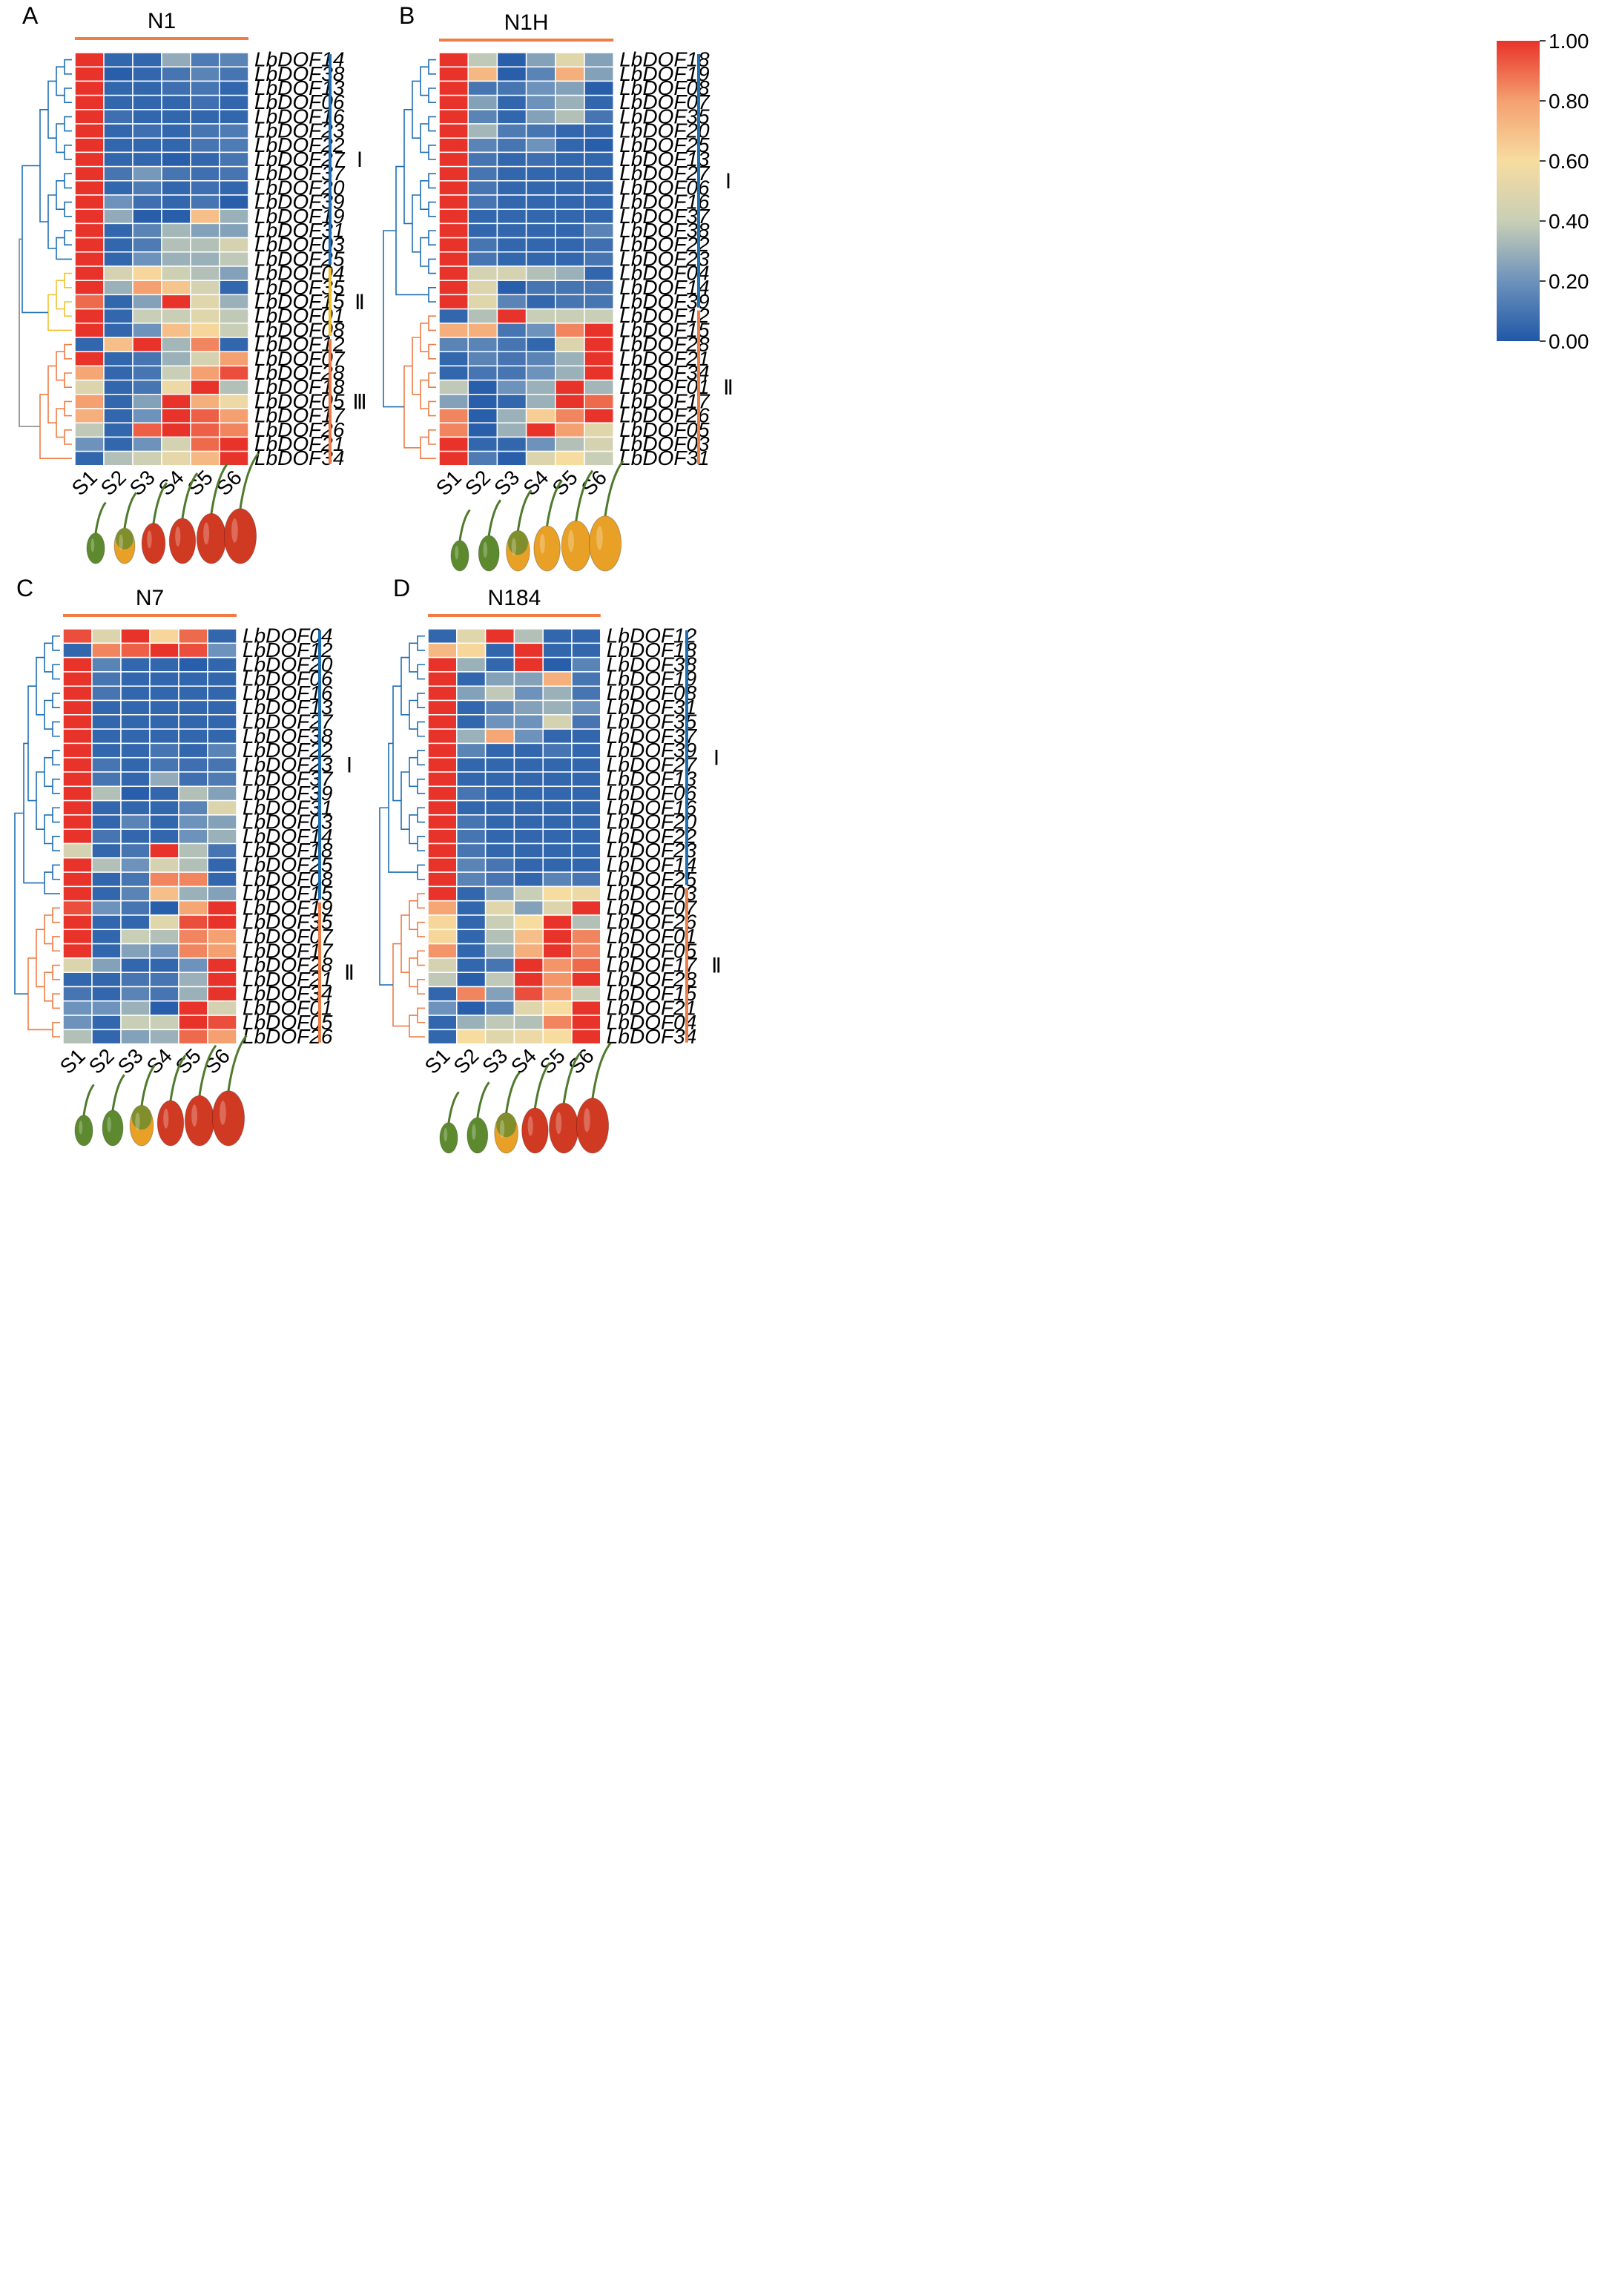 The width and height of the screenshot is (1599, 2296). I want to click on row-label: LbDOF39, so click(664, 301).